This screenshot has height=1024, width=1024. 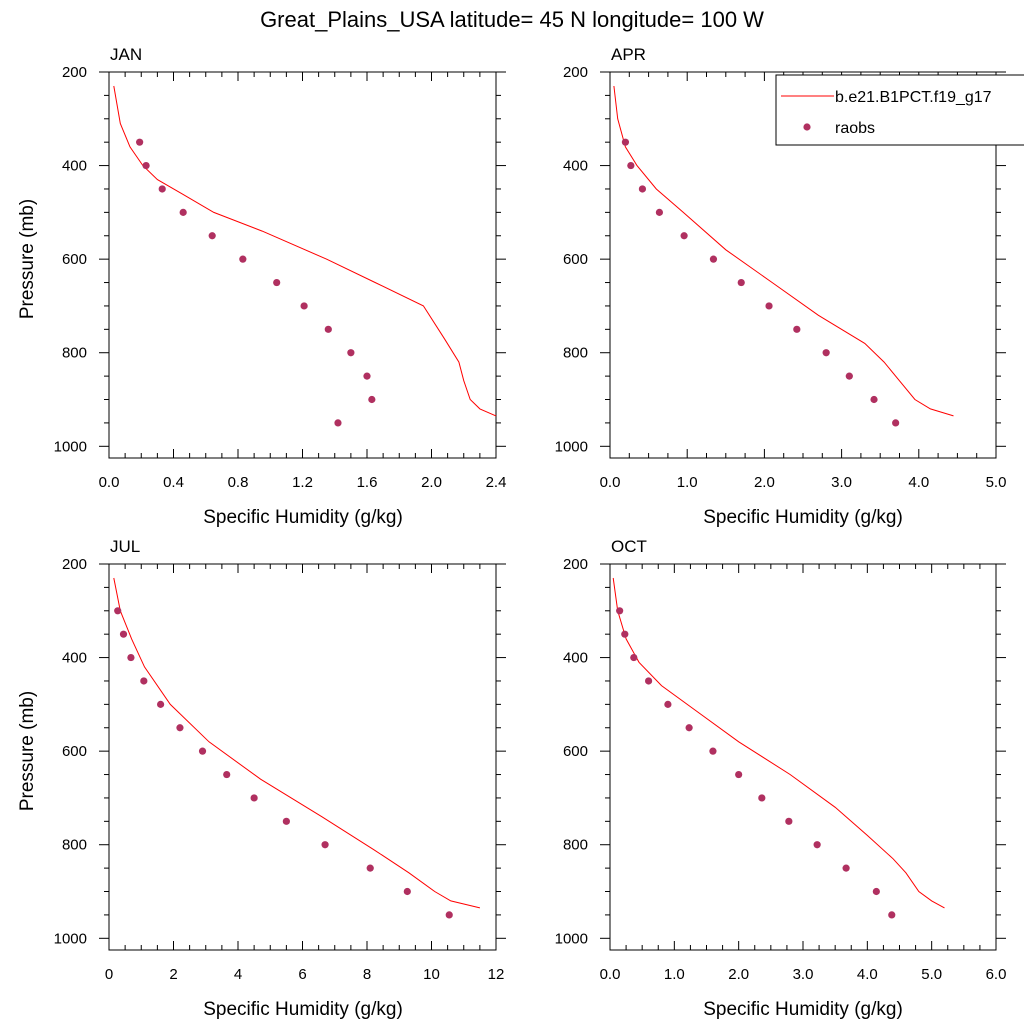 What do you see at coordinates (913, 97) in the screenshot?
I see `legend-label-model: b.e21.B1PCT.f19_g17` at bounding box center [913, 97].